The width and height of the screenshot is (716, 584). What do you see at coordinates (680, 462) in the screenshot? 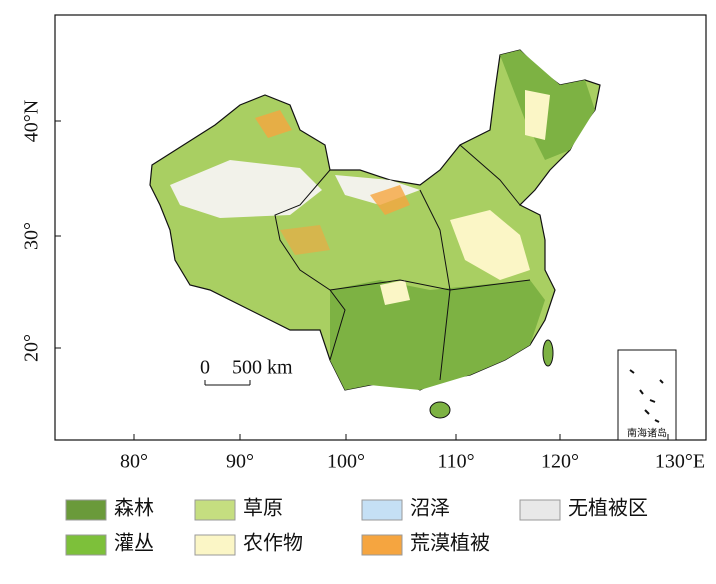
I see `x-tick-label: 130°E` at bounding box center [680, 462].